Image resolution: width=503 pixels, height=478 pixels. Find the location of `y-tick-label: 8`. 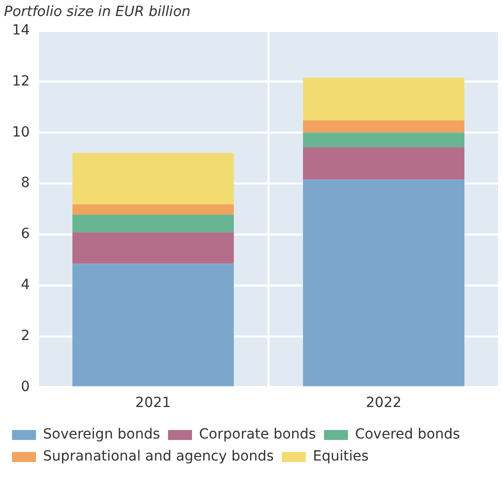

y-tick-label: 8 is located at coordinates (25, 183).